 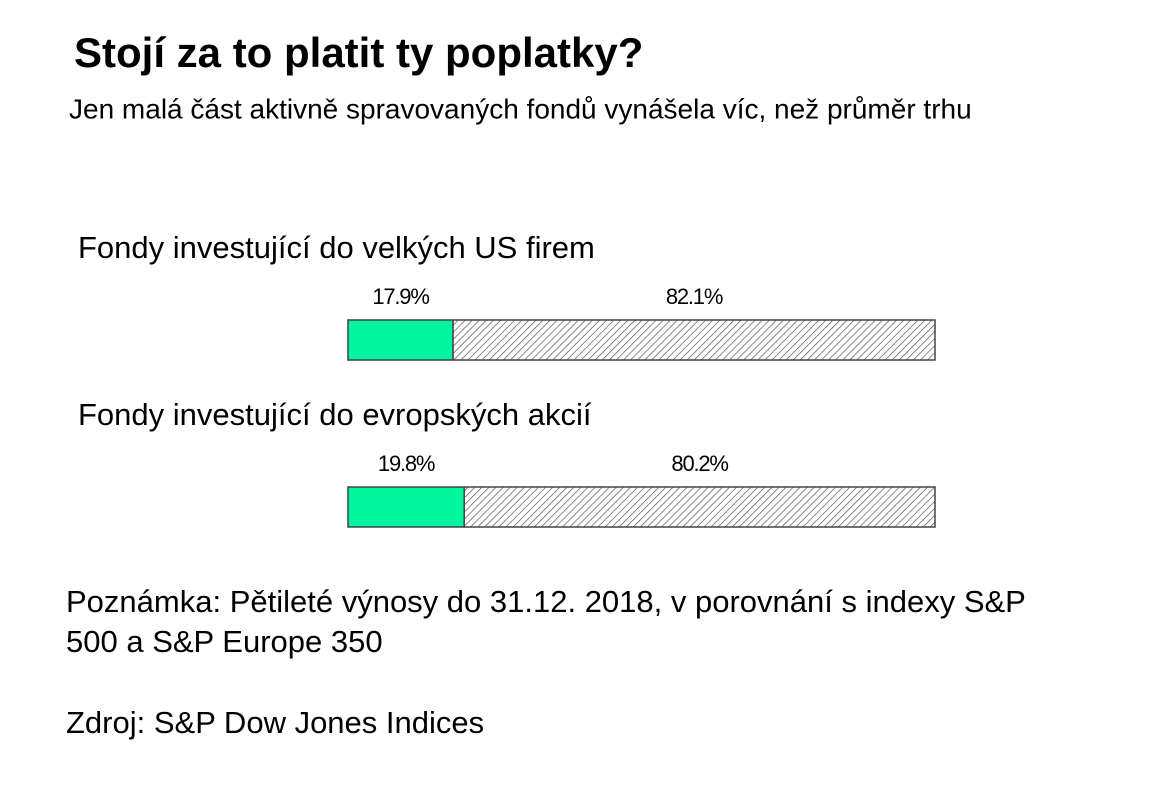 I want to click on bar-title: Fondy investující do evropských akcií, so click(x=335, y=414).